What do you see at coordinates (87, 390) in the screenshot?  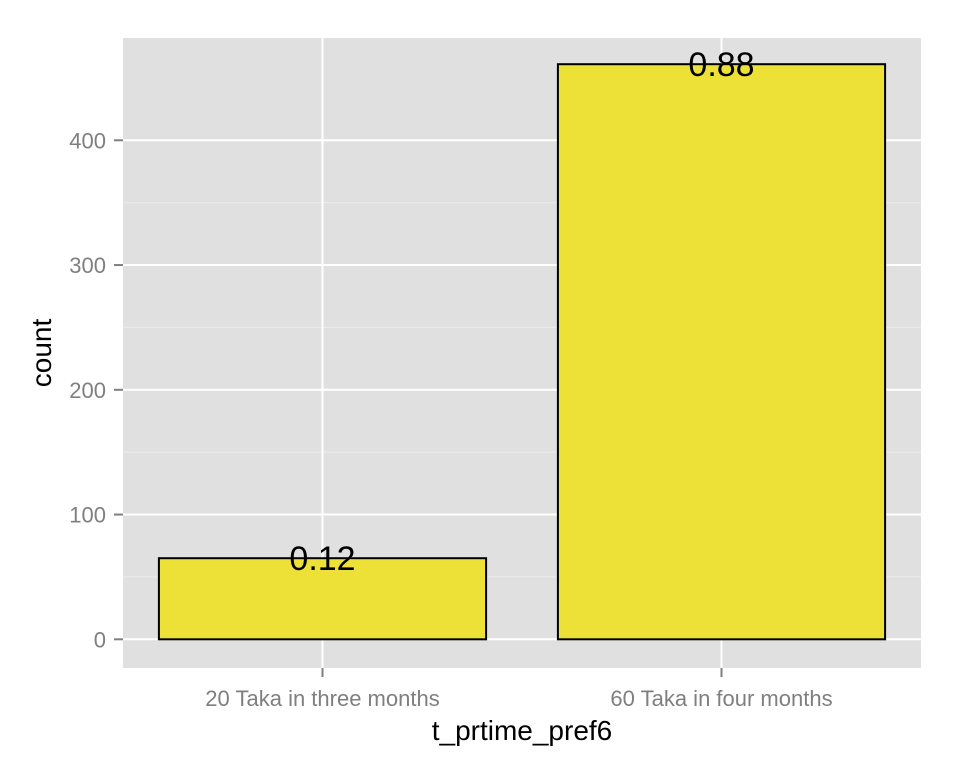 I see `y-tick-label: 200` at bounding box center [87, 390].